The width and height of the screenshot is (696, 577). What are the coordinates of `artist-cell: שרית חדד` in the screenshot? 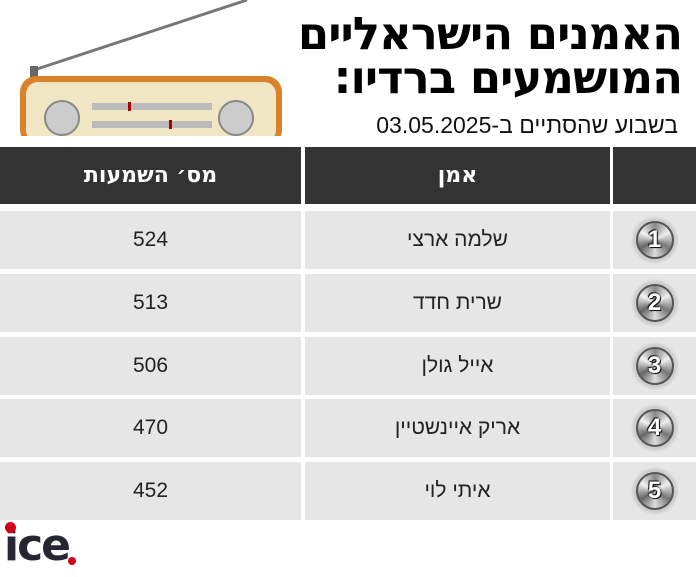 It's located at (457, 303).